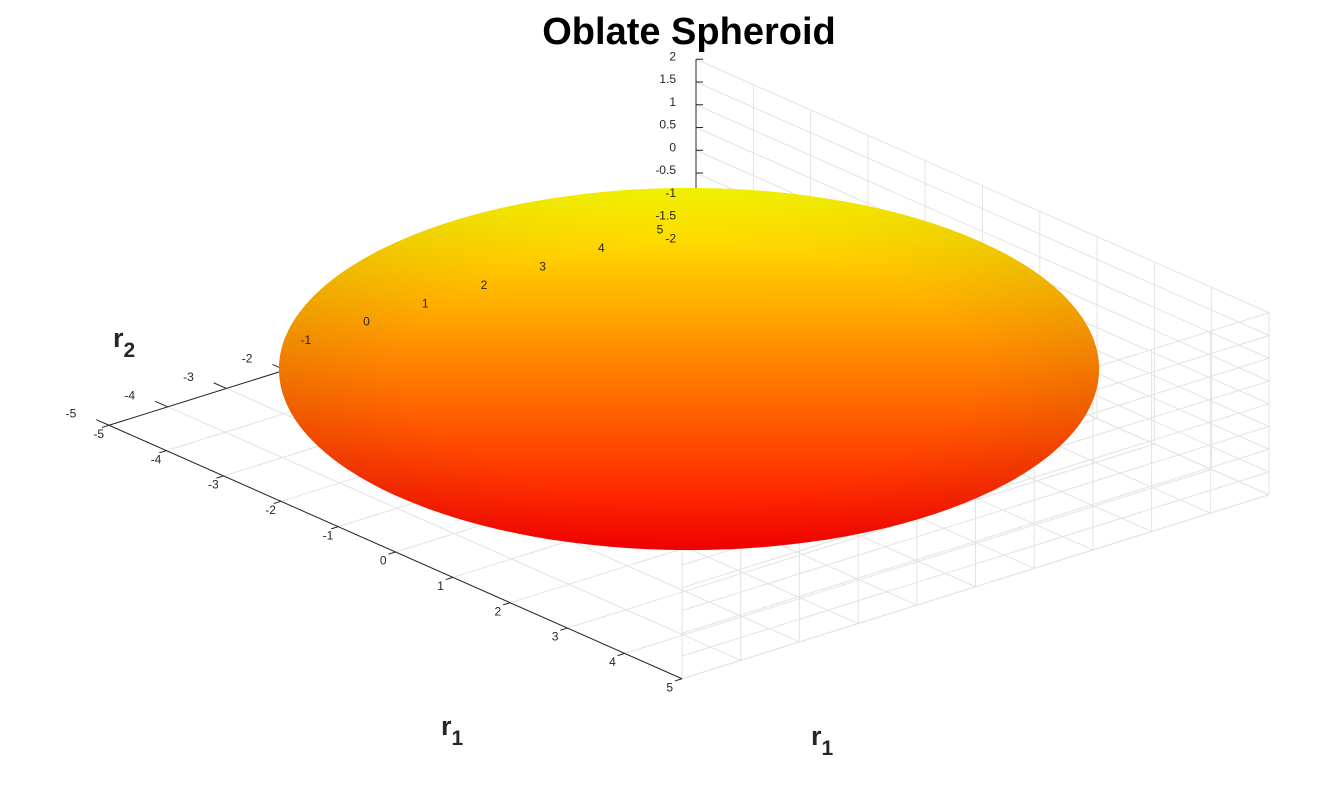 The height and width of the screenshot is (800, 1332). I want to click on y-tick-label: -2, so click(247, 359).